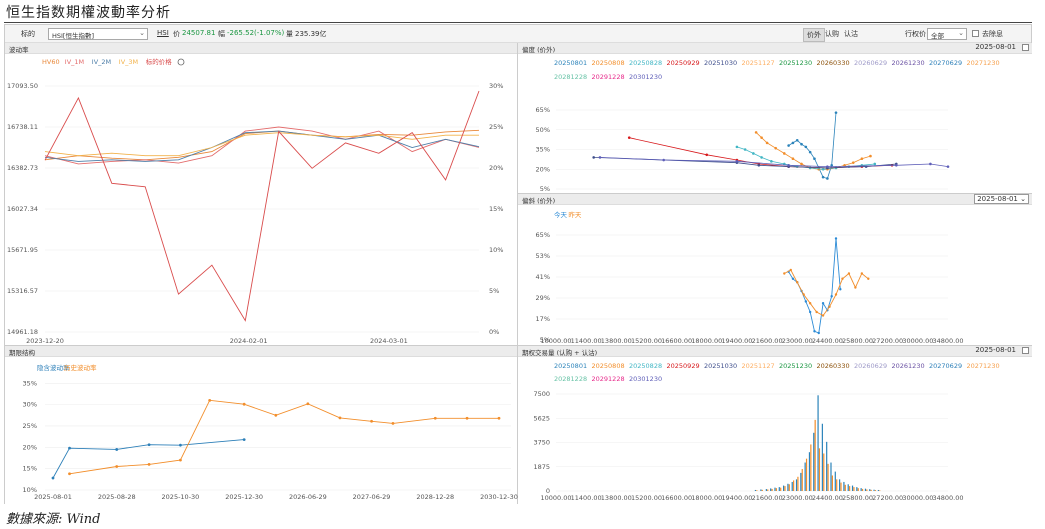 This screenshot has height=529, width=1045. What do you see at coordinates (870, 366) in the screenshot?
I see `volume-legend-20260629: 20260629` at bounding box center [870, 366].